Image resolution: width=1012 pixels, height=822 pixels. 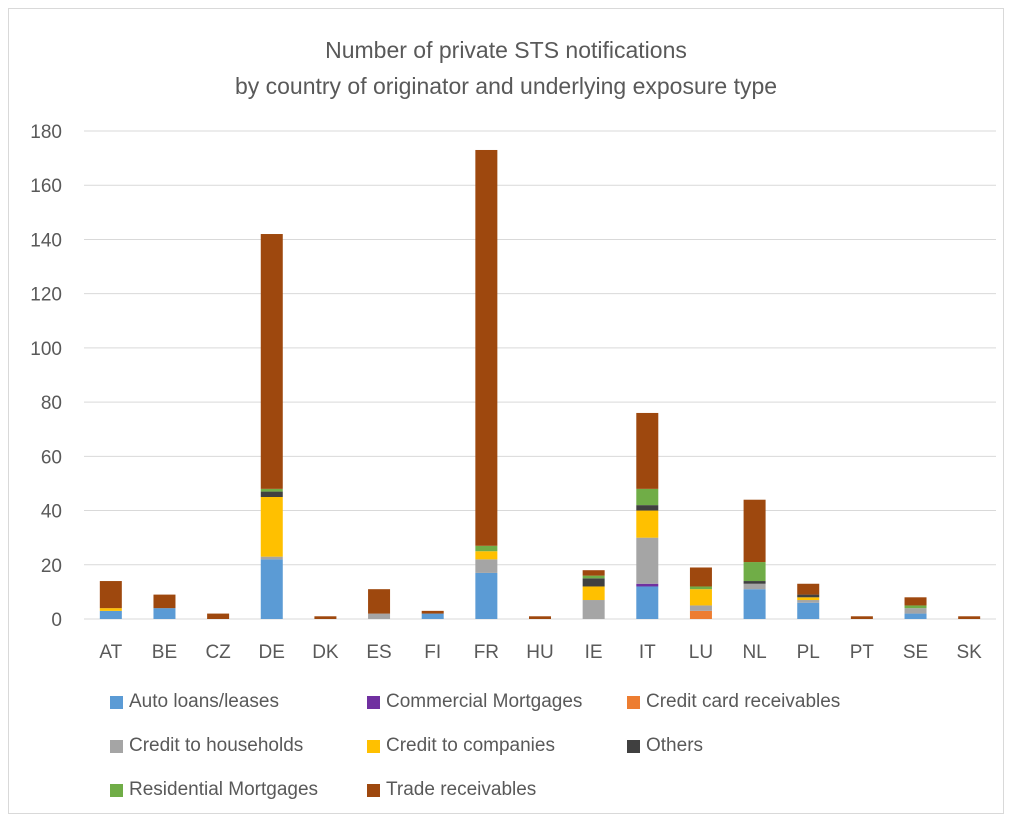 I want to click on x-tick-label: HU, so click(x=539, y=652).